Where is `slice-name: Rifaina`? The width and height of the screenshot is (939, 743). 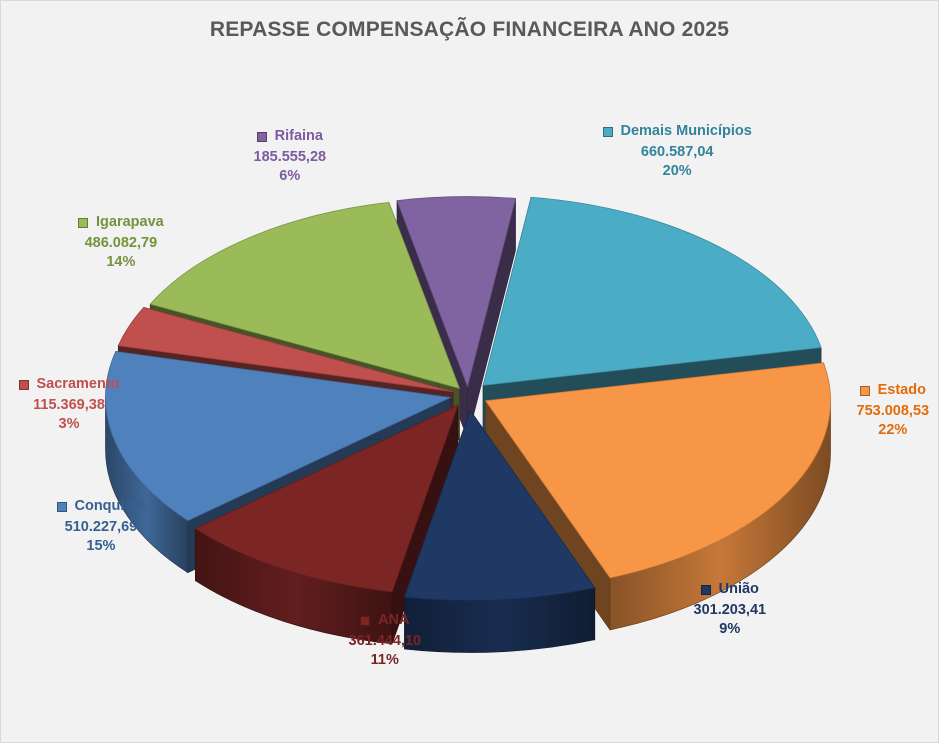
slice-name: Rifaina is located at coordinates (298, 136).